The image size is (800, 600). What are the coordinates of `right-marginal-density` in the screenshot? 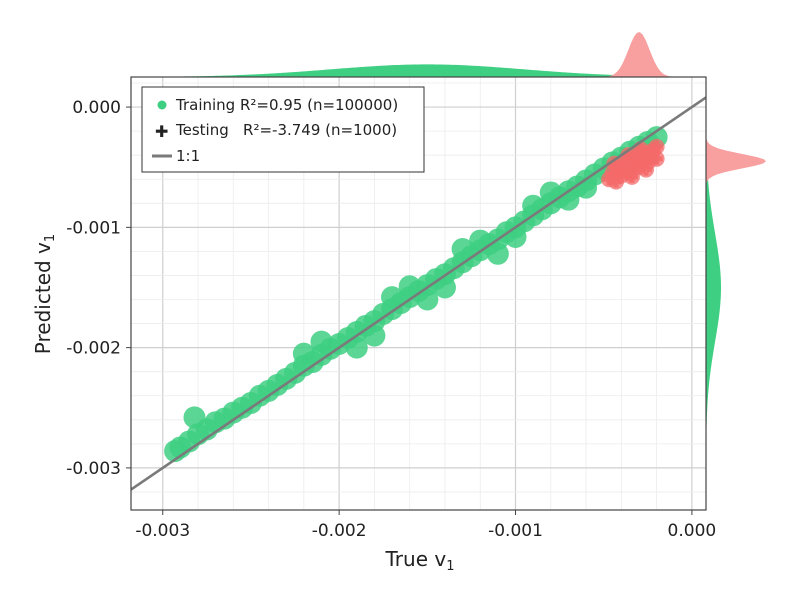 It's located at (736, 293).